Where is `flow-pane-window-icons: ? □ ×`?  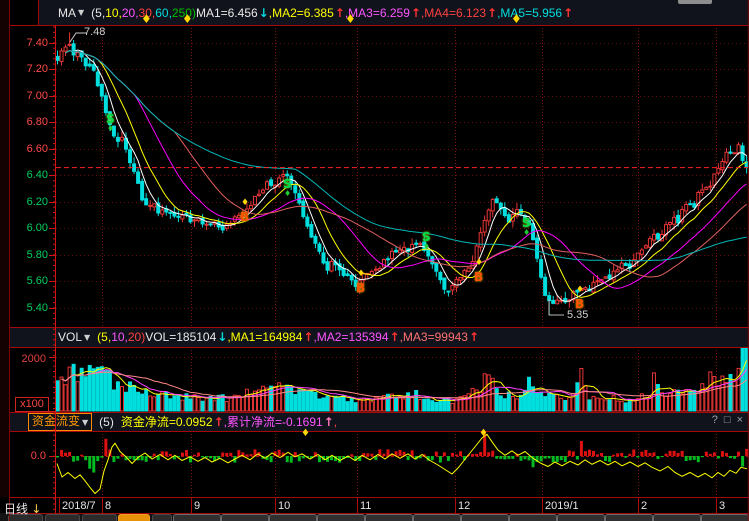
flow-pane-window-icons: ? □ × is located at coordinates (727, 420).